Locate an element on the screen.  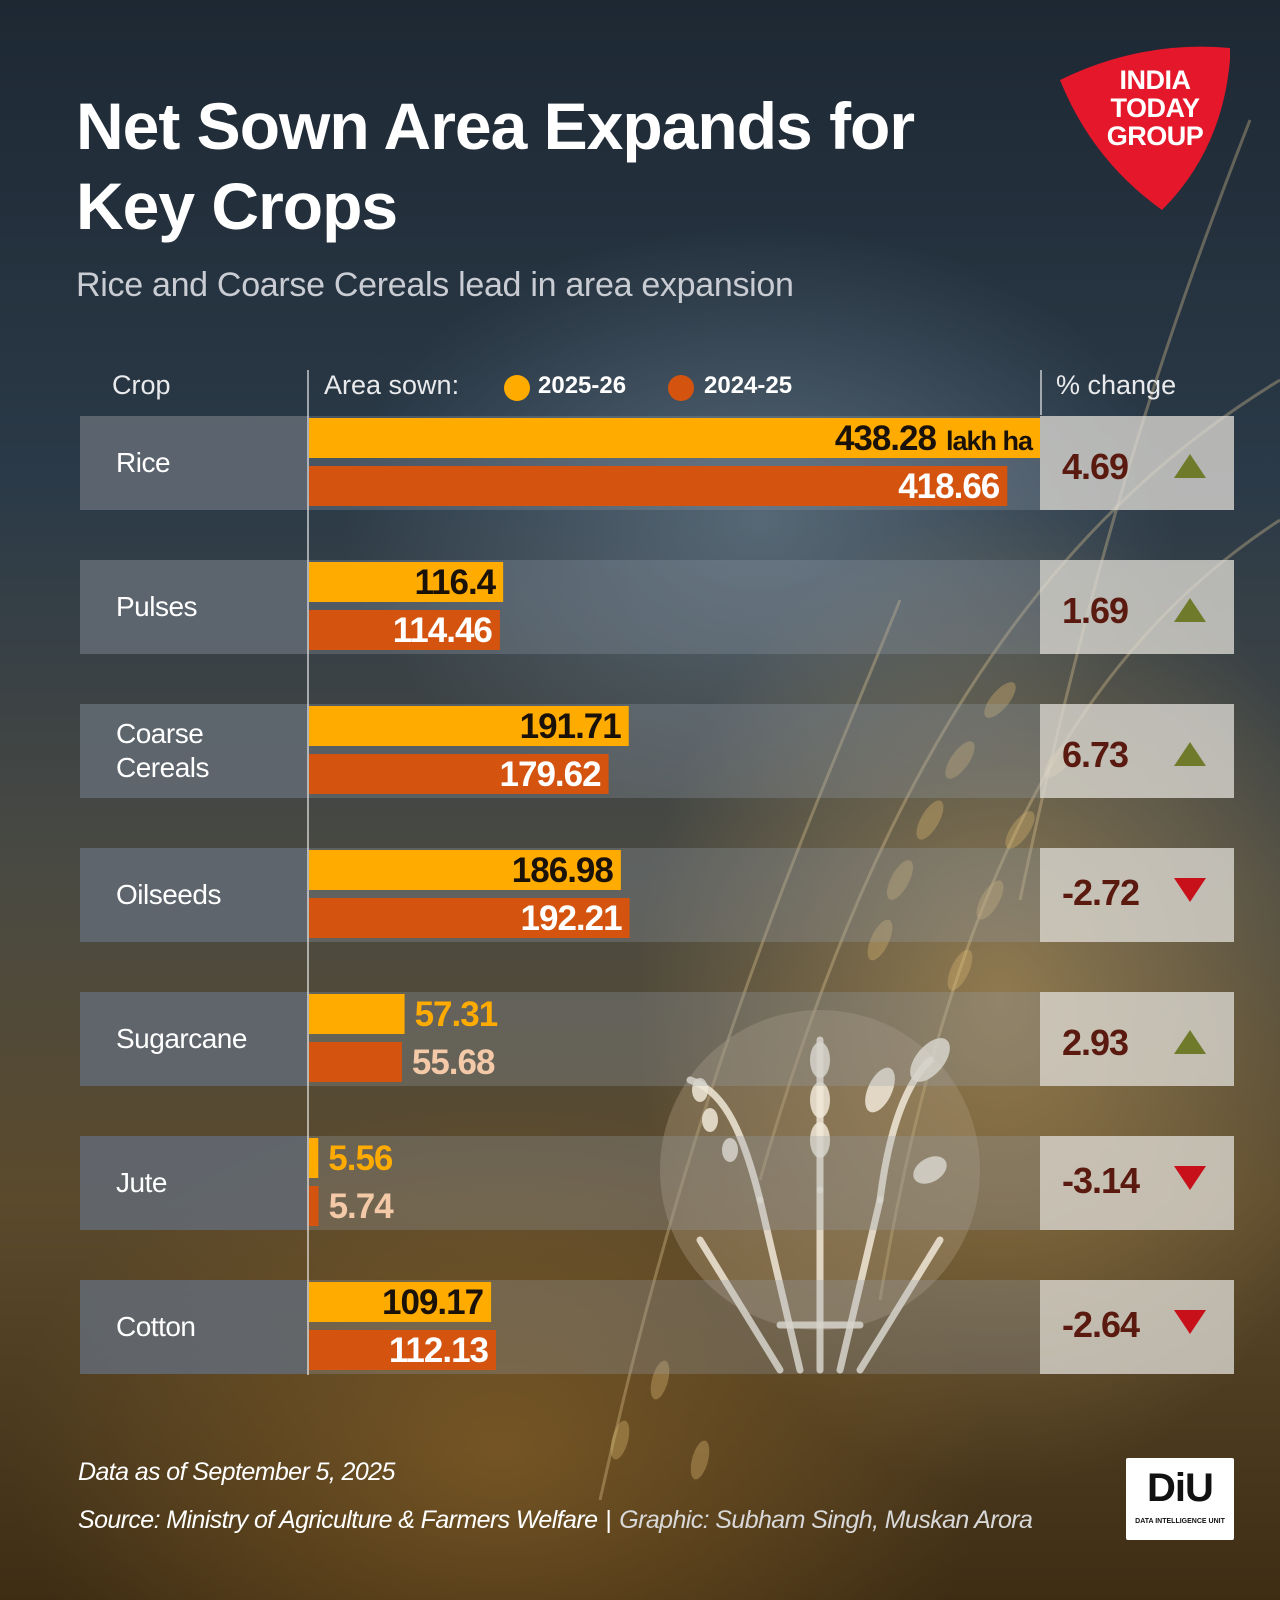
crop-name: Sugarcane is located at coordinates (181, 1038).